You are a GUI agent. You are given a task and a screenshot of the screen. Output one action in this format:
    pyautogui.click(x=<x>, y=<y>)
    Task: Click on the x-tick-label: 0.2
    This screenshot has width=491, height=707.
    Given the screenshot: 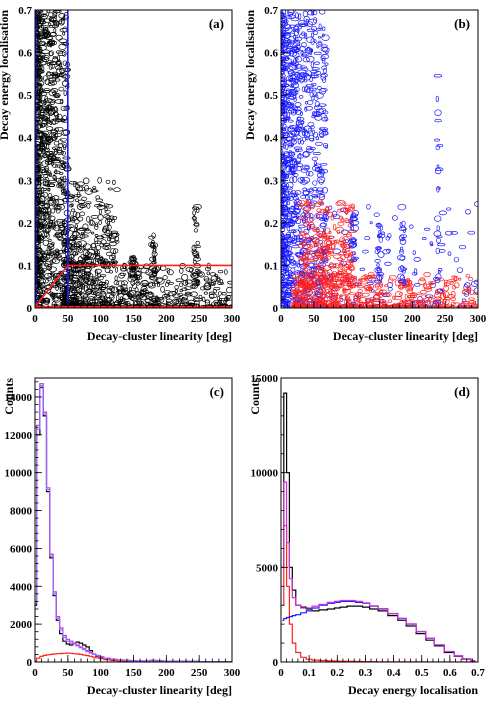 What is the action you would take?
    pyautogui.click(x=337, y=673)
    